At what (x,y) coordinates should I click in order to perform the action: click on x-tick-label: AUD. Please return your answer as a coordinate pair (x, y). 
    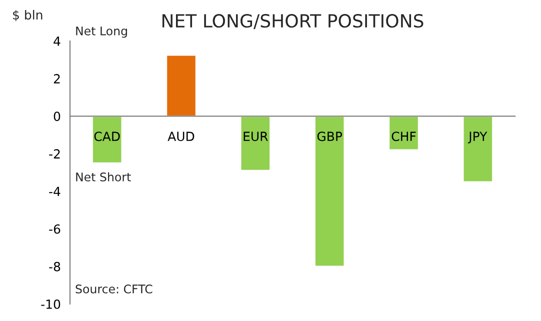
    Looking at the image, I should click on (181, 137).